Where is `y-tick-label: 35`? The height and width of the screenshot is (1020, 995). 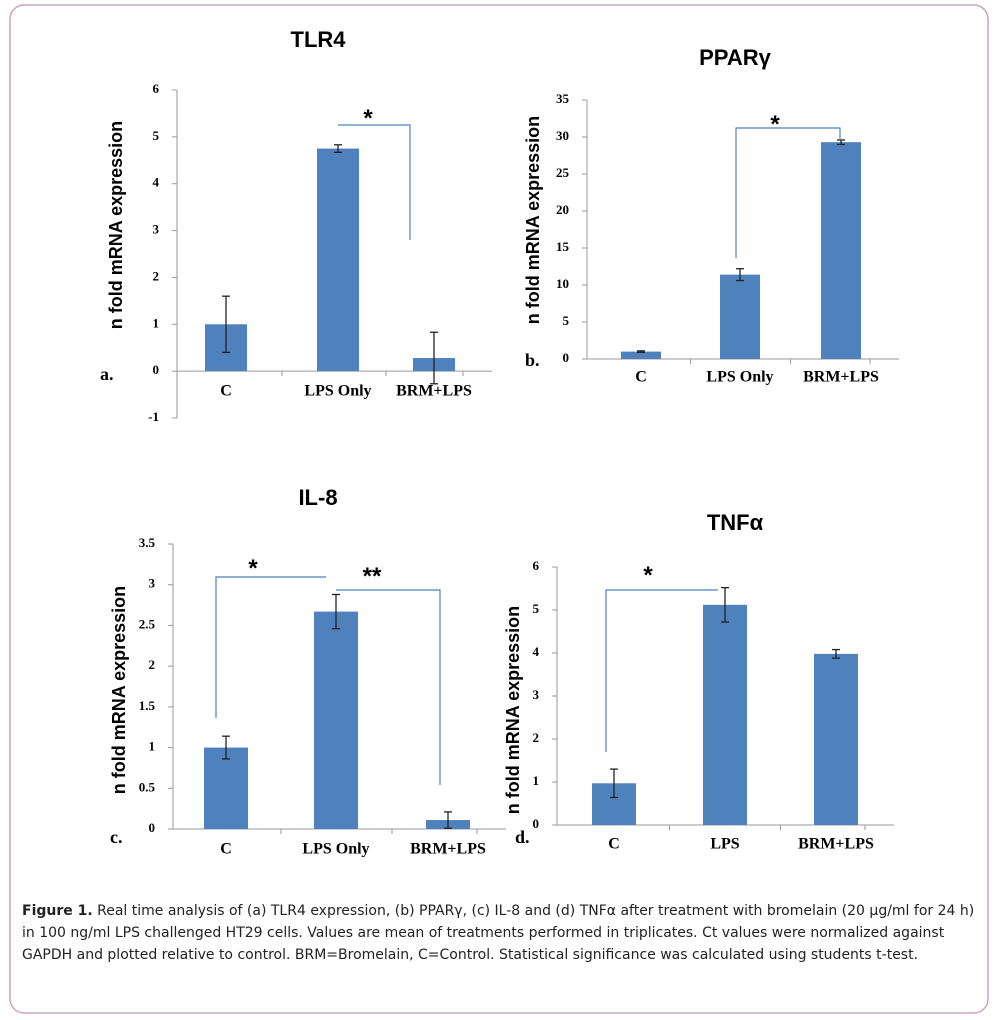
y-tick-label: 35 is located at coordinates (563, 98).